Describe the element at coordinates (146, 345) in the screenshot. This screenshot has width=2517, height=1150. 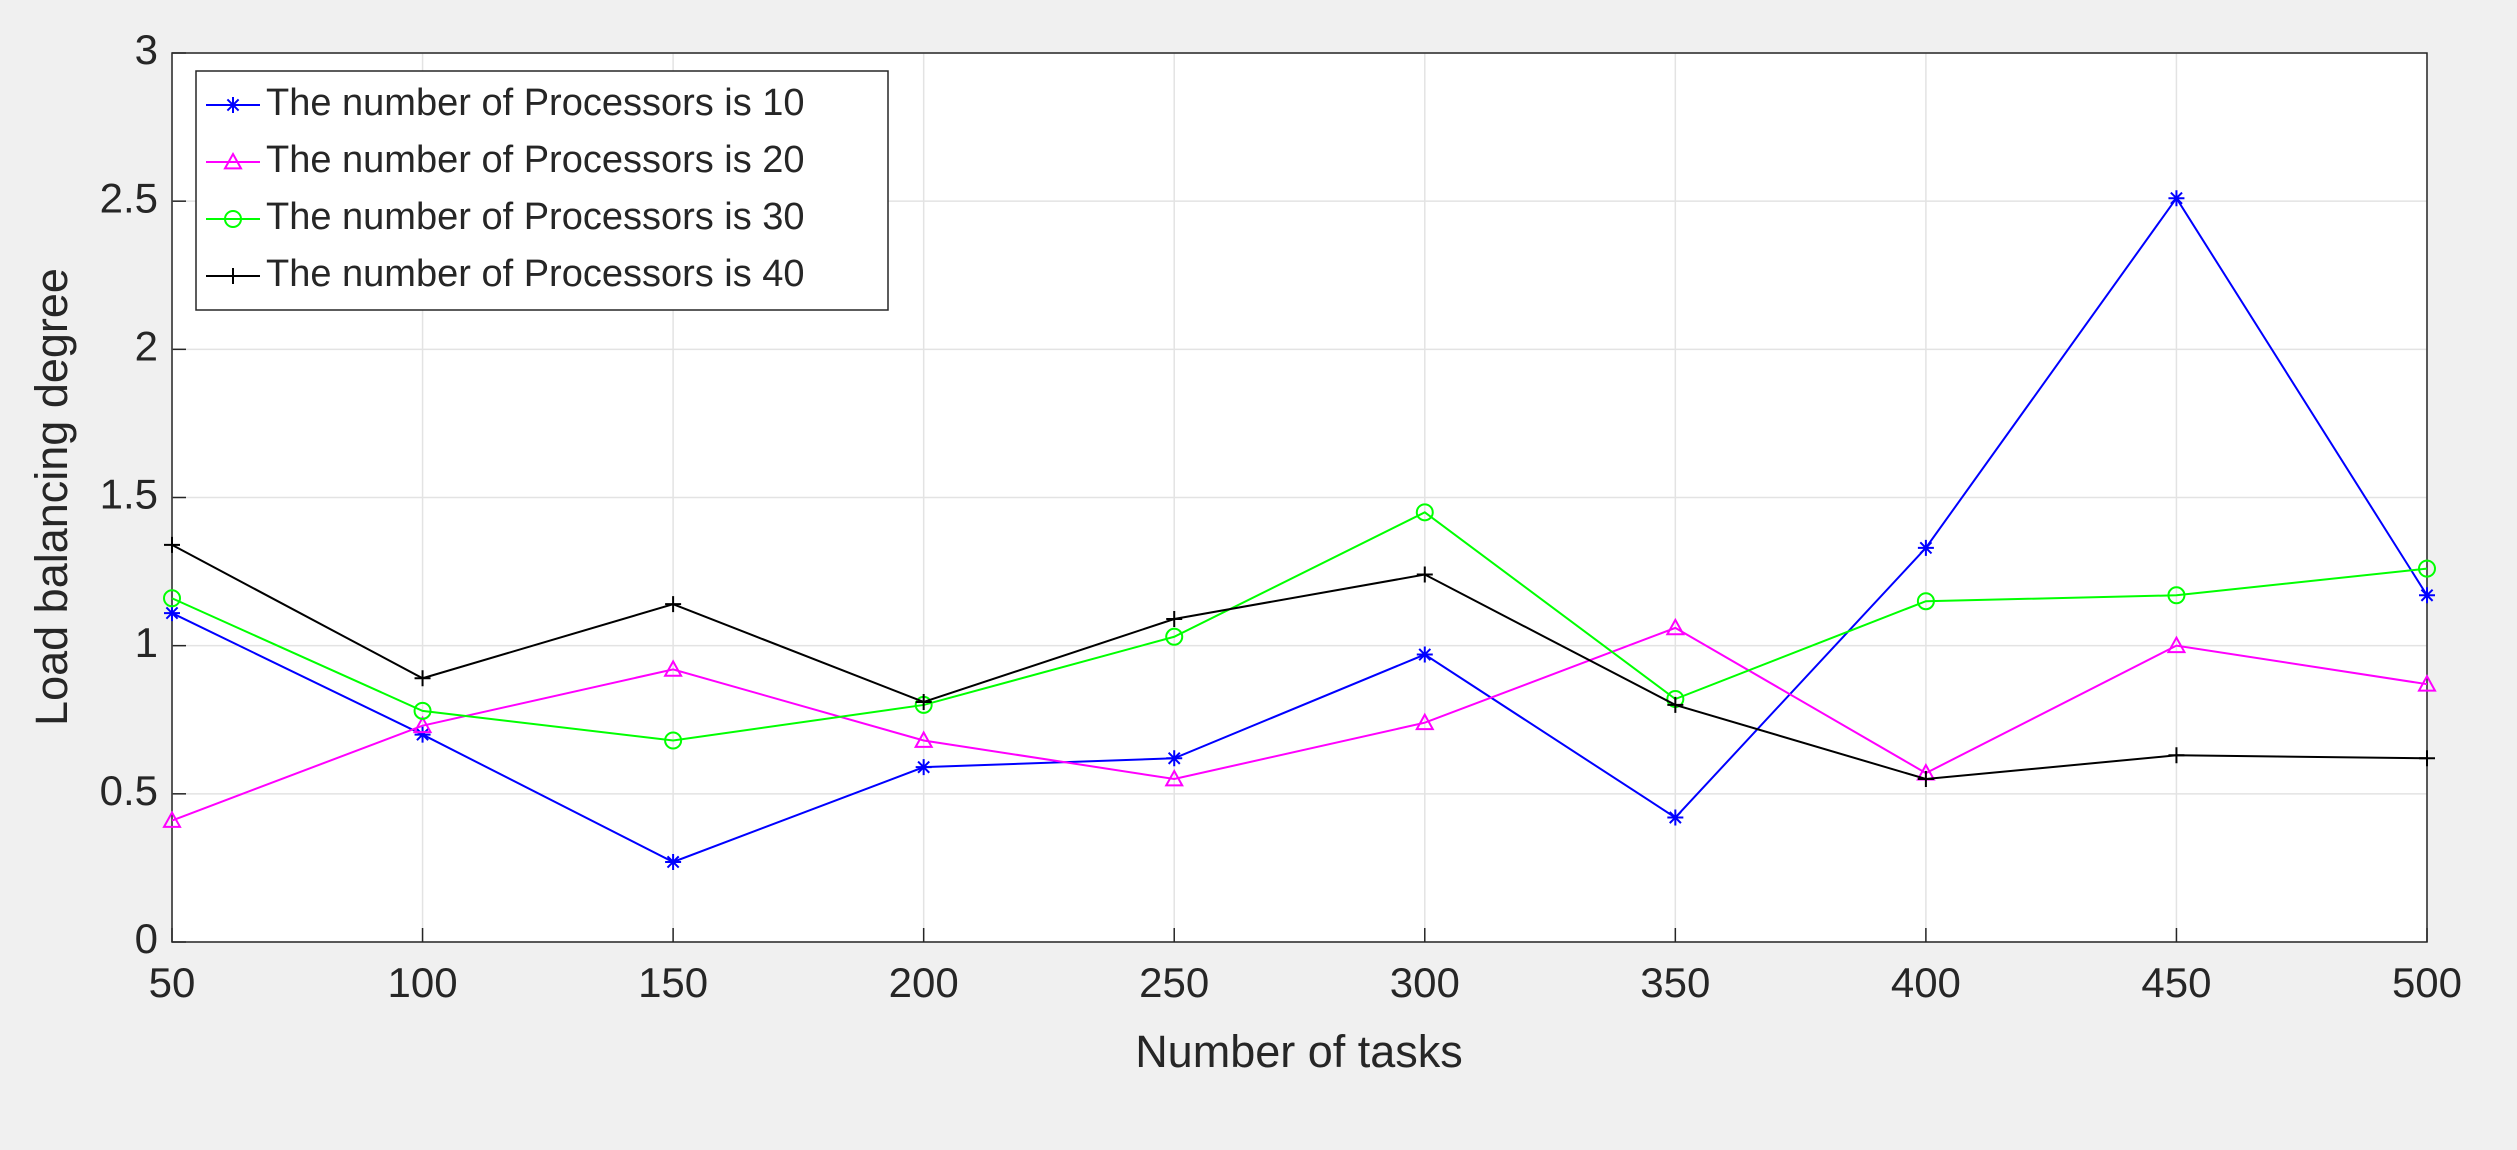
I see `y-tick-label: 2` at that location.